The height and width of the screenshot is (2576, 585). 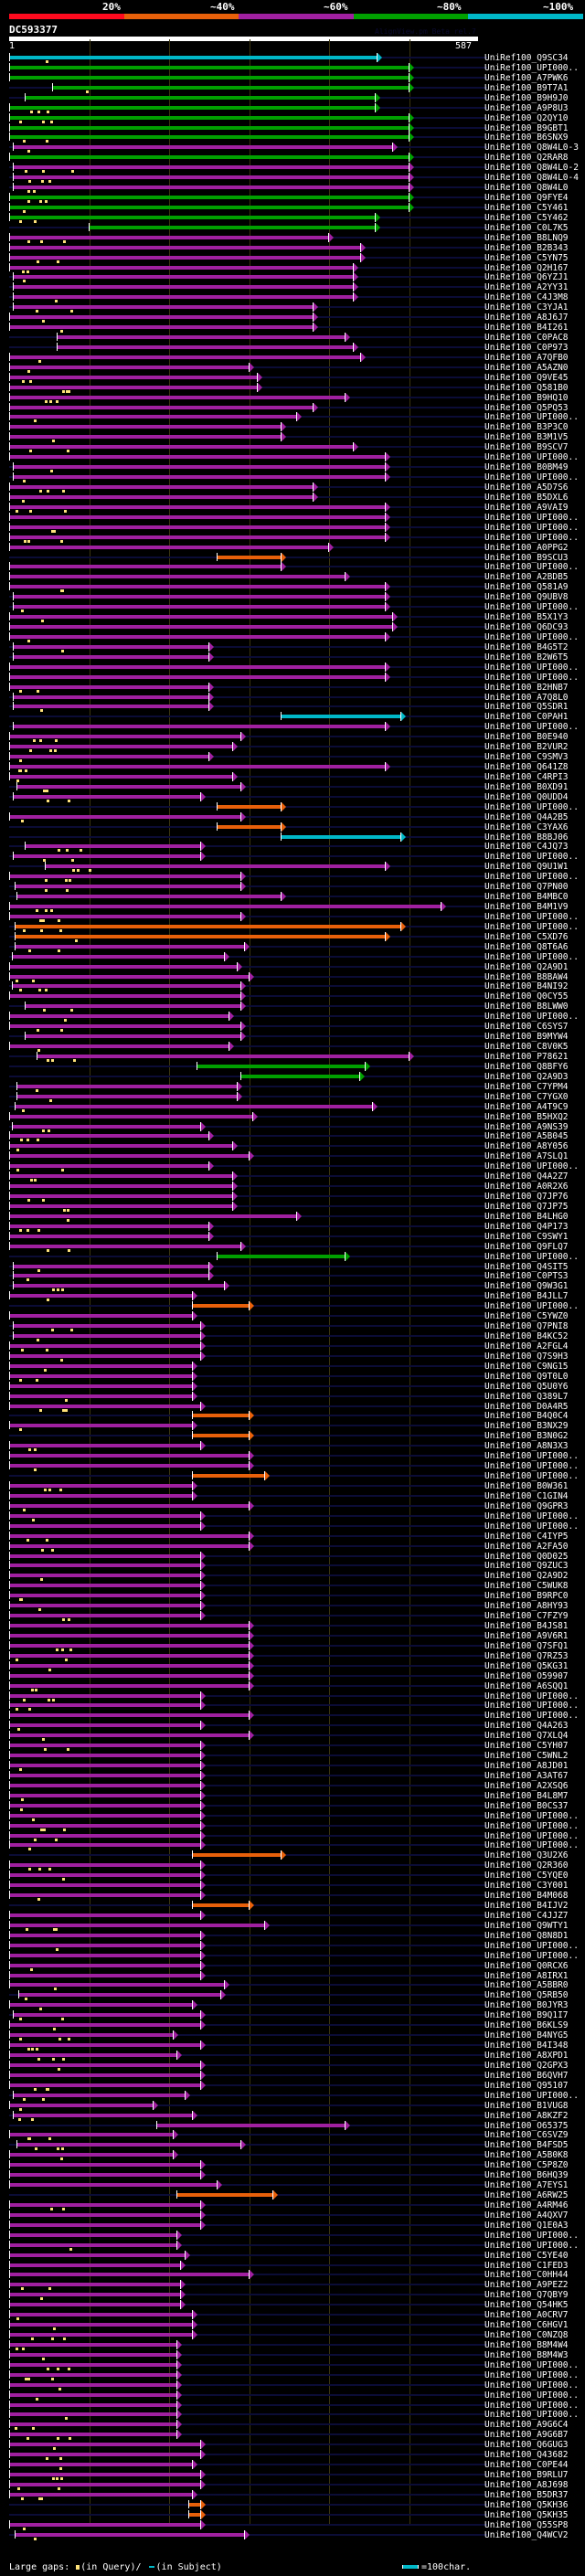 What do you see at coordinates (527, 238) in the screenshot?
I see `hit-label: UniRef100_B8LNQ9` at bounding box center [527, 238].